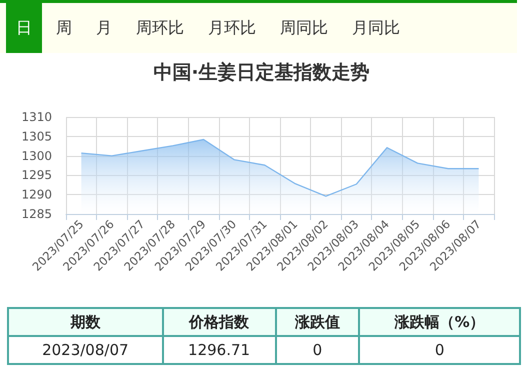  Describe the element at coordinates (232, 27) in the screenshot. I see `text: 月环比` at that location.